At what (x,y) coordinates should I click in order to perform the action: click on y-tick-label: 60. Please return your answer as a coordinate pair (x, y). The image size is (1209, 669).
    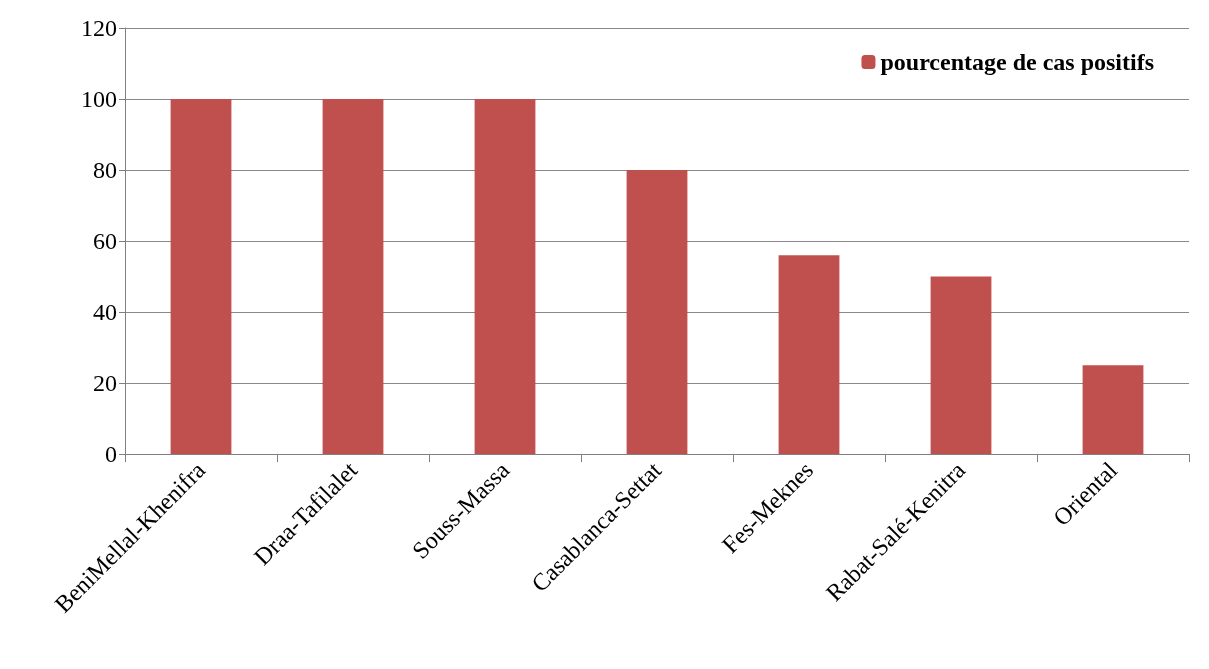
    Looking at the image, I should click on (105, 241).